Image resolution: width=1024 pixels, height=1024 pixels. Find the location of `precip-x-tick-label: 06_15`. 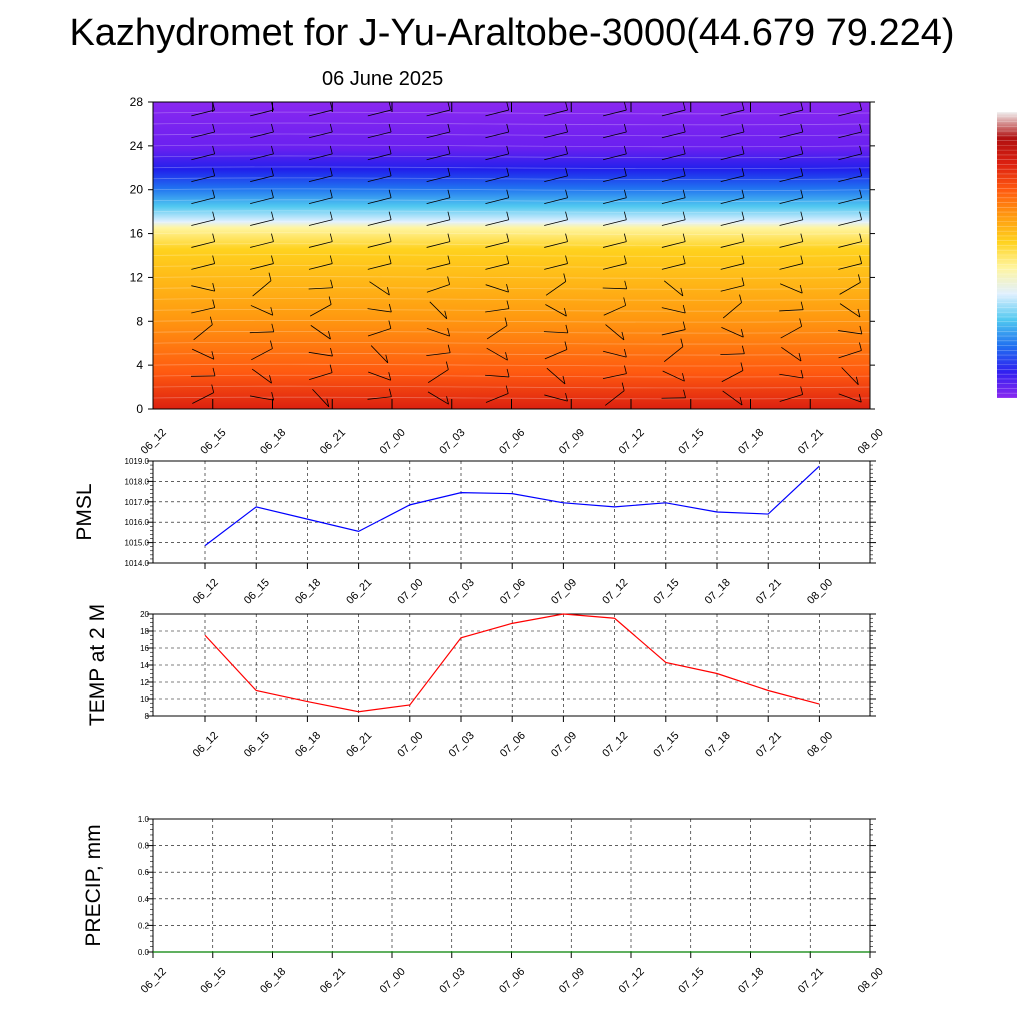

precip-x-tick-label: 06_15 is located at coordinates (213, 981).